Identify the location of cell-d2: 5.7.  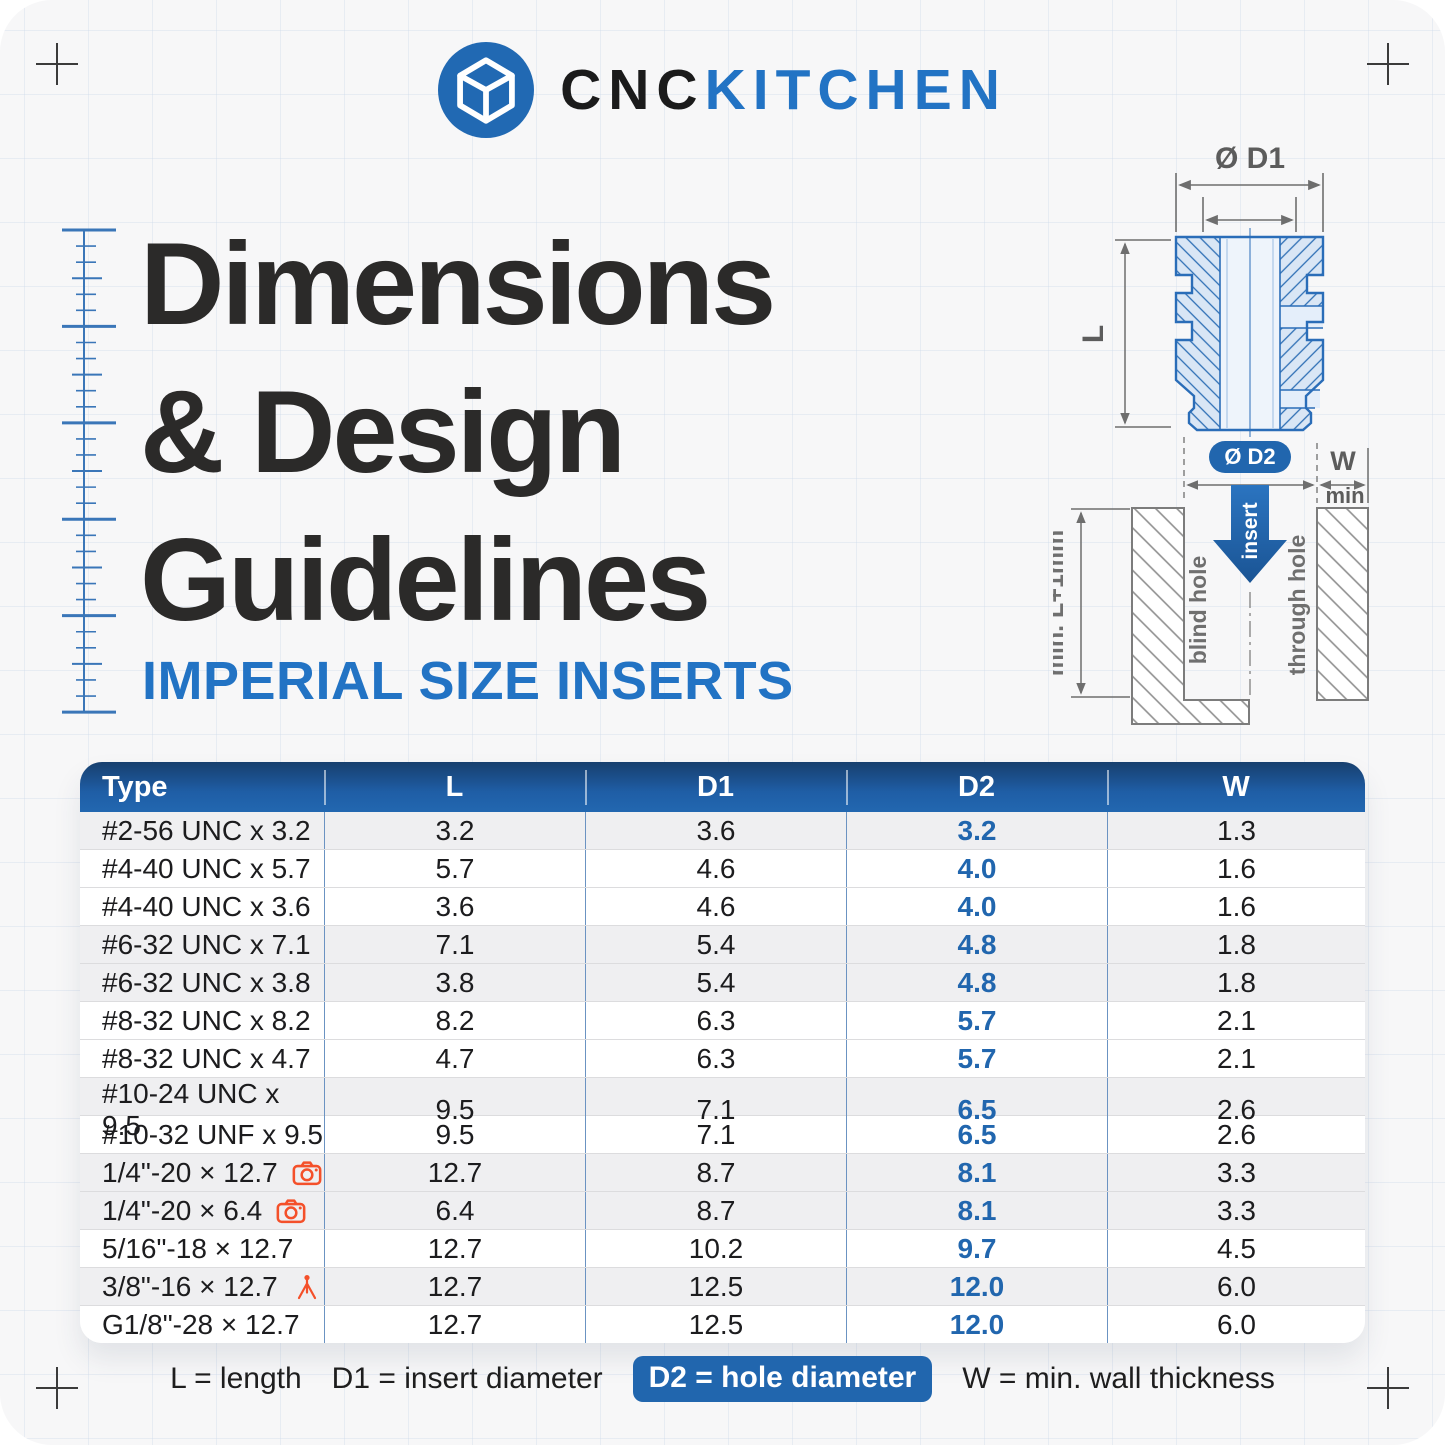
(976, 1058).